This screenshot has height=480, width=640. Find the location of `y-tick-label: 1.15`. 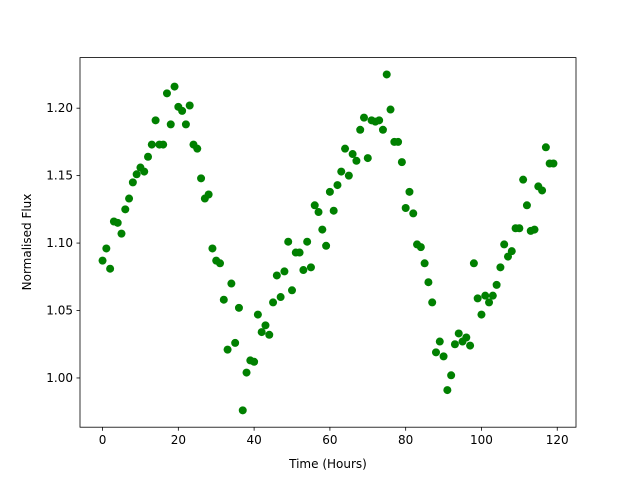

y-tick-label: 1.15 is located at coordinates (59, 176).